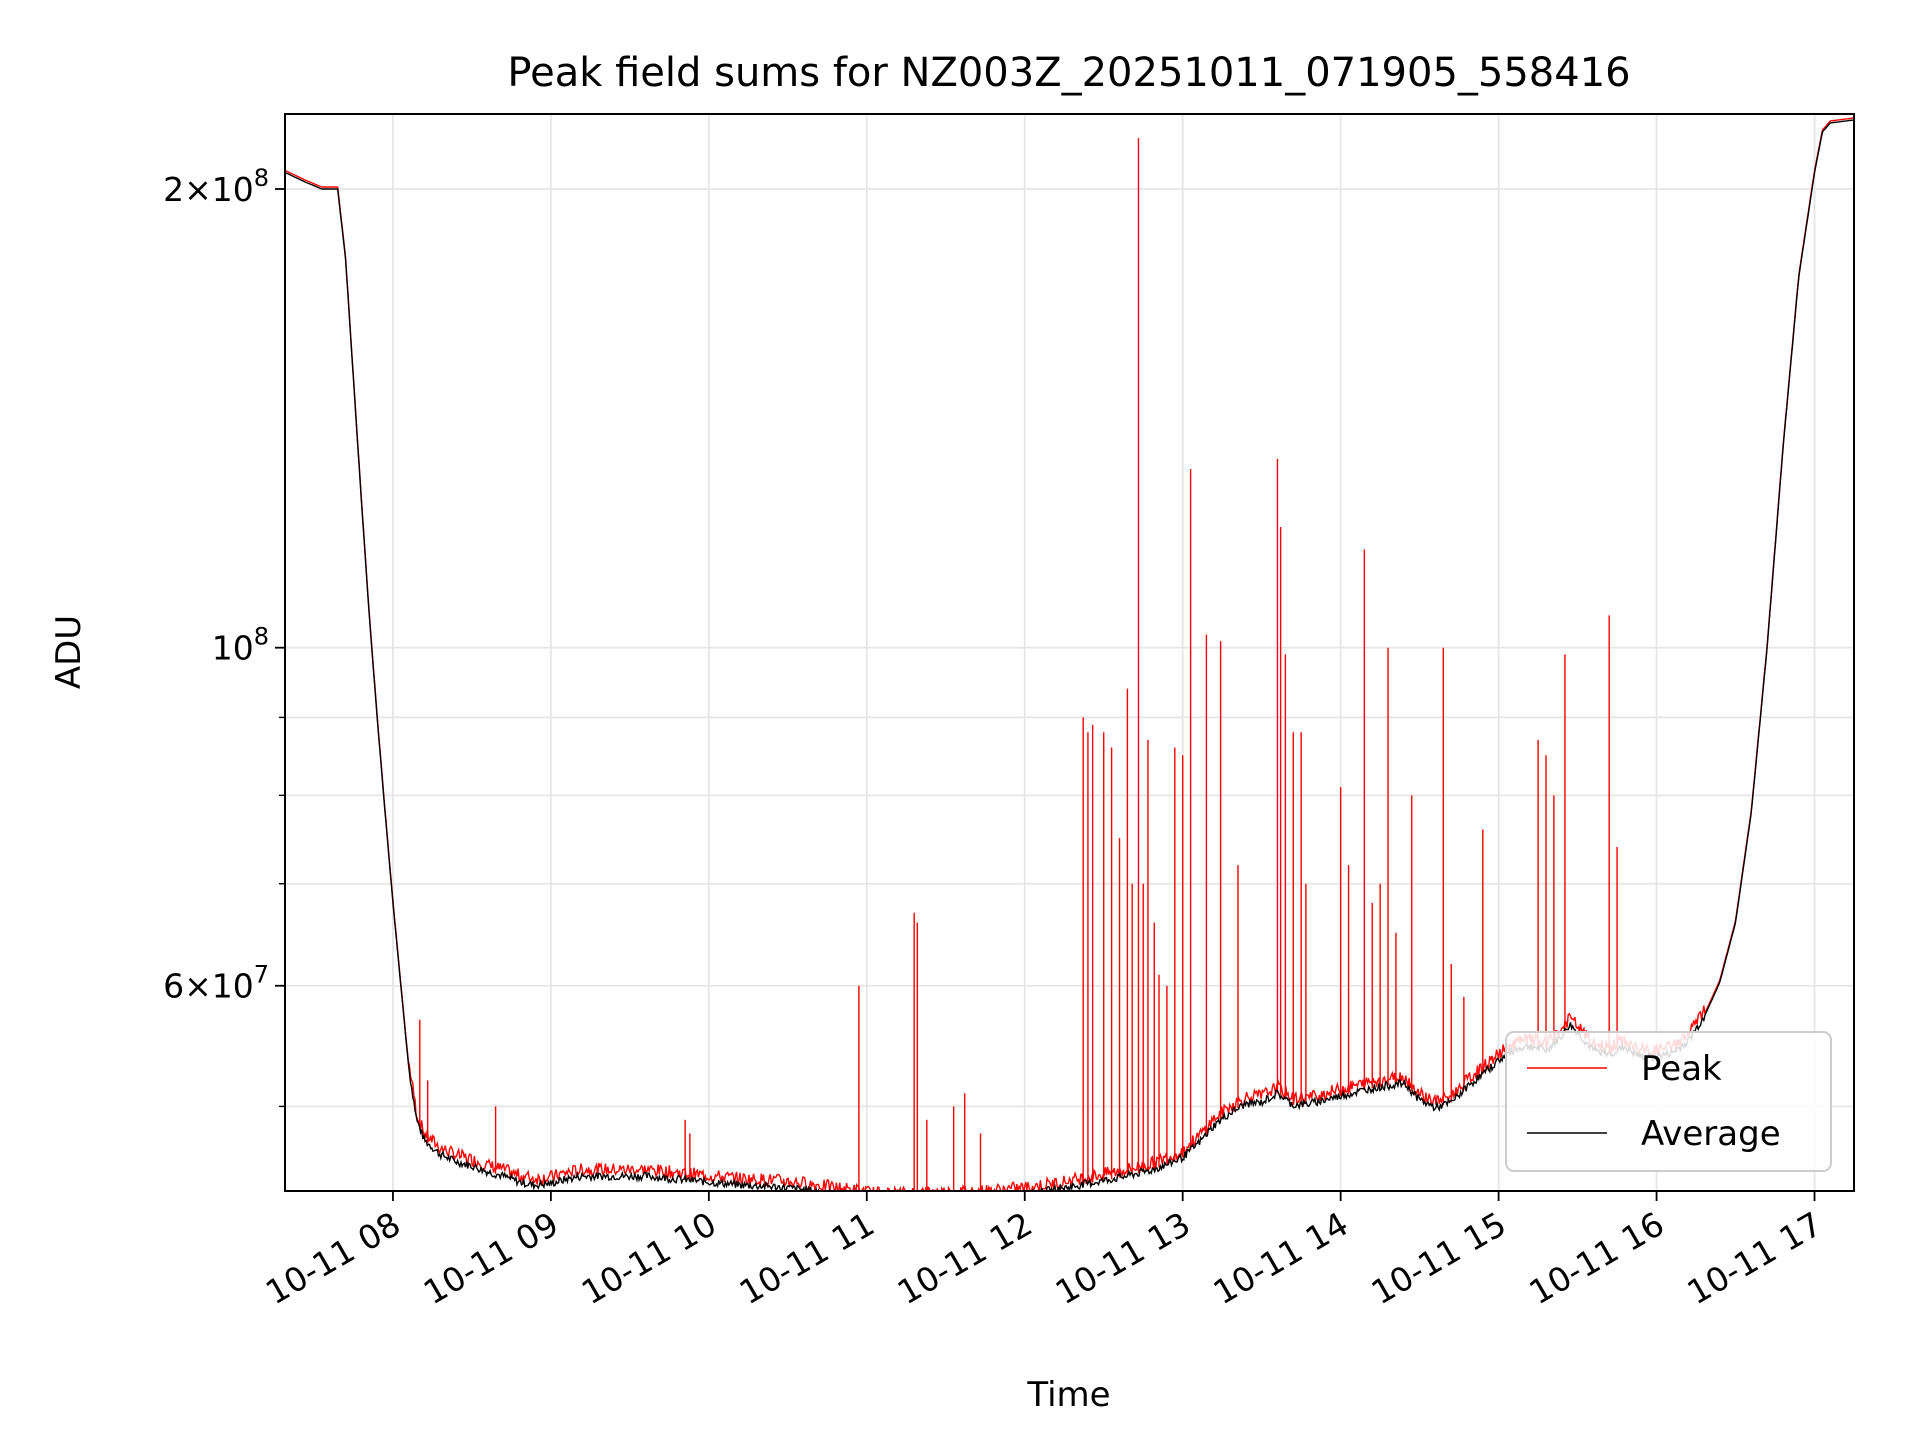 The image size is (1920, 1440). What do you see at coordinates (216, 983) in the screenshot?
I see `y-tick-label: 6×107` at bounding box center [216, 983].